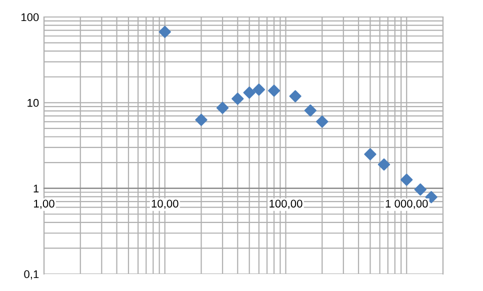  I want to click on y-tick-label: 10, so click(33, 102).